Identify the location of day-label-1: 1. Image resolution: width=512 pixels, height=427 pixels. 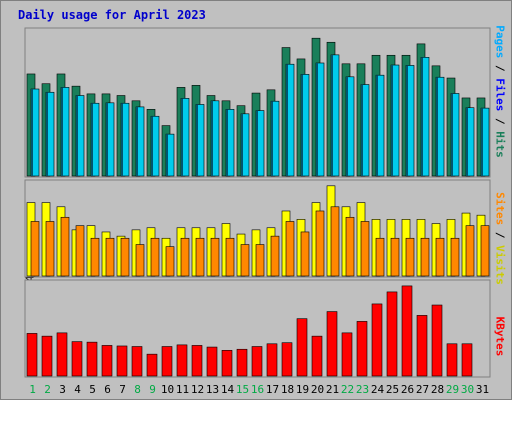
(32, 389).